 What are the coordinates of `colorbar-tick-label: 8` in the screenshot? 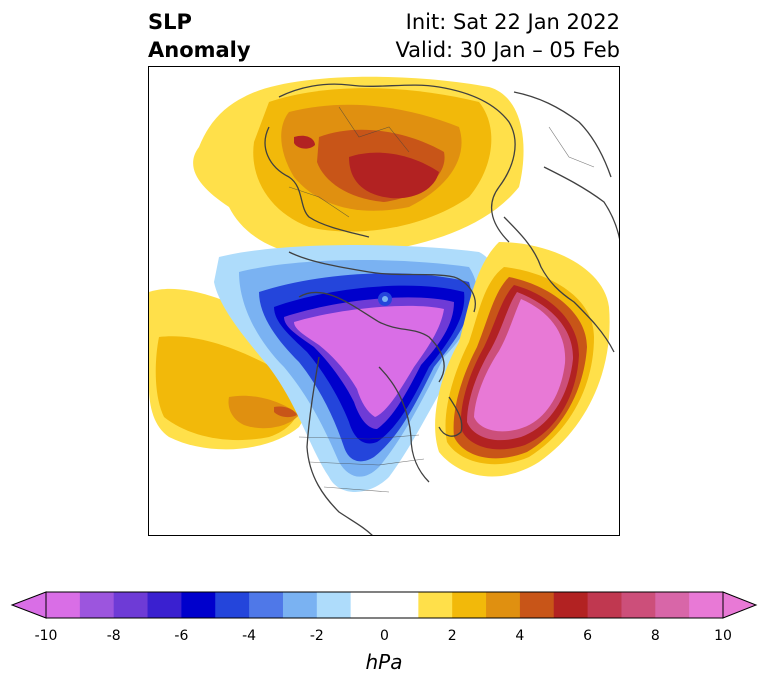 It's located at (655, 636).